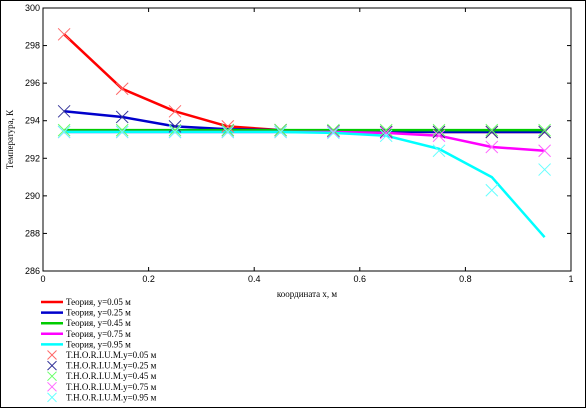  I want to click on legend-label: Теория, y=0.05 м, so click(98, 302).